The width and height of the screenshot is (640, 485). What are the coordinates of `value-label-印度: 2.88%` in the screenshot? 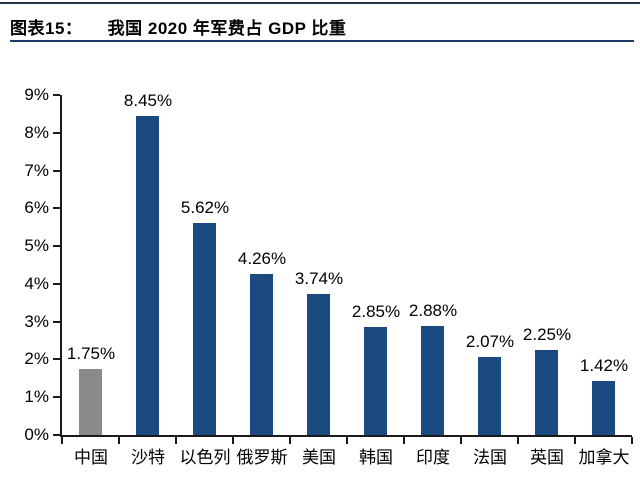 It's located at (433, 310).